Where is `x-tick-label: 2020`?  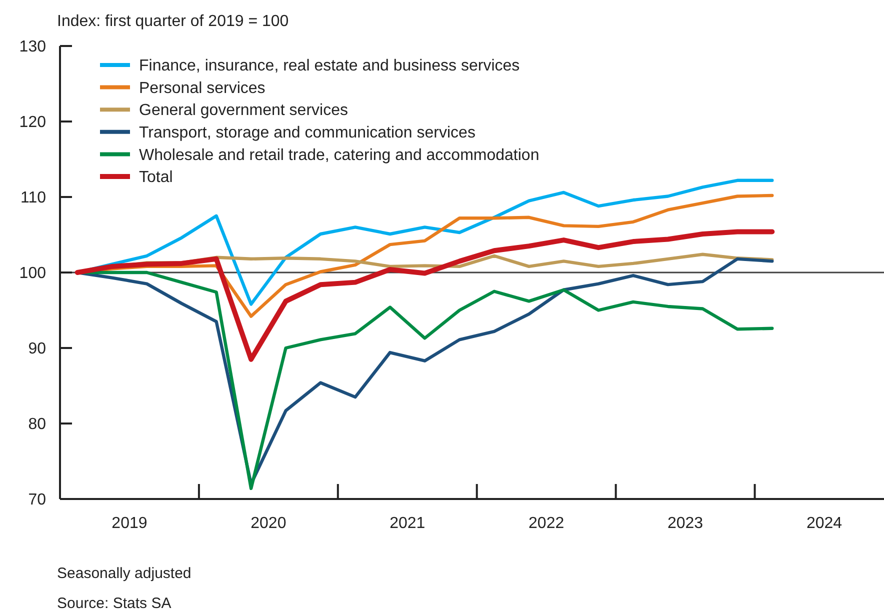 x-tick-label: 2020 is located at coordinates (268, 523).